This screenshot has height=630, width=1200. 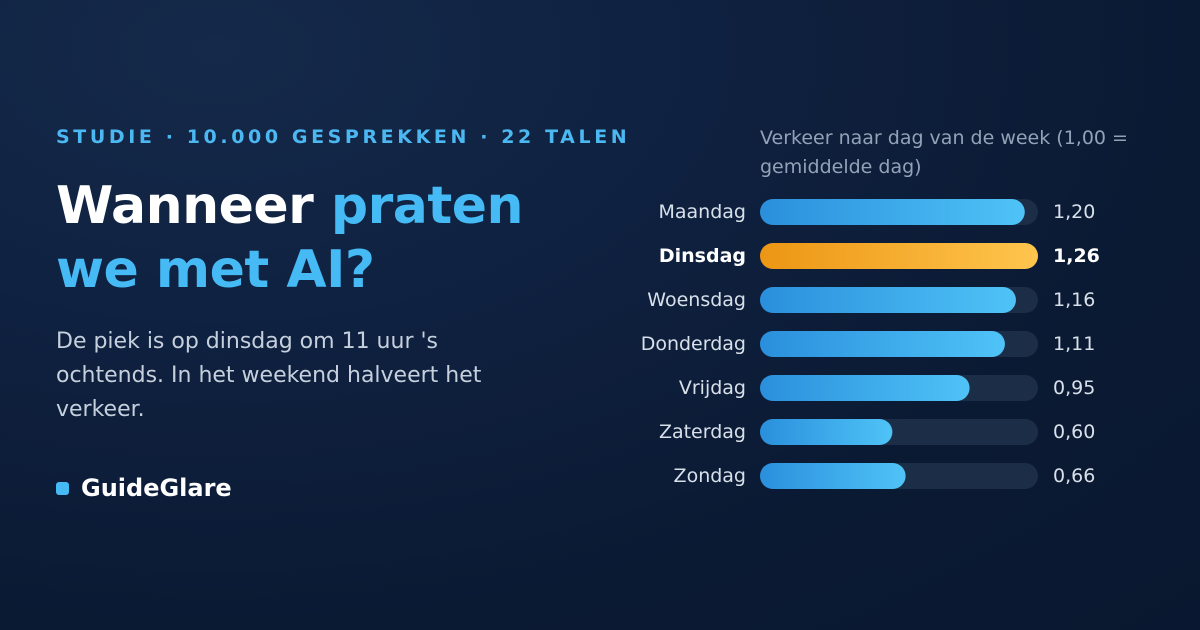 I want to click on eyebrow-text: STUDIE · 10.000 GESPREKKEN · 22 TALEN, so click(x=343, y=137).